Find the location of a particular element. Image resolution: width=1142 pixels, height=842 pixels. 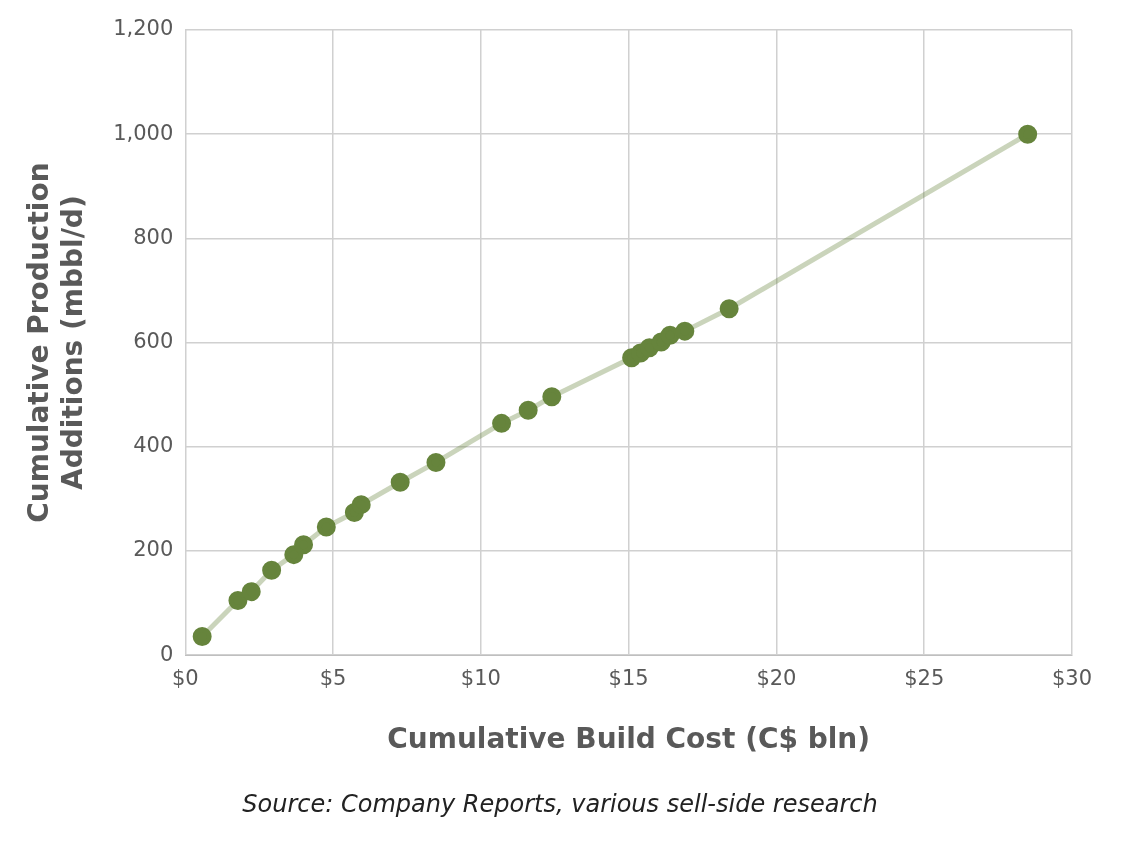

x-tick-label: $15 is located at coordinates (628, 678).